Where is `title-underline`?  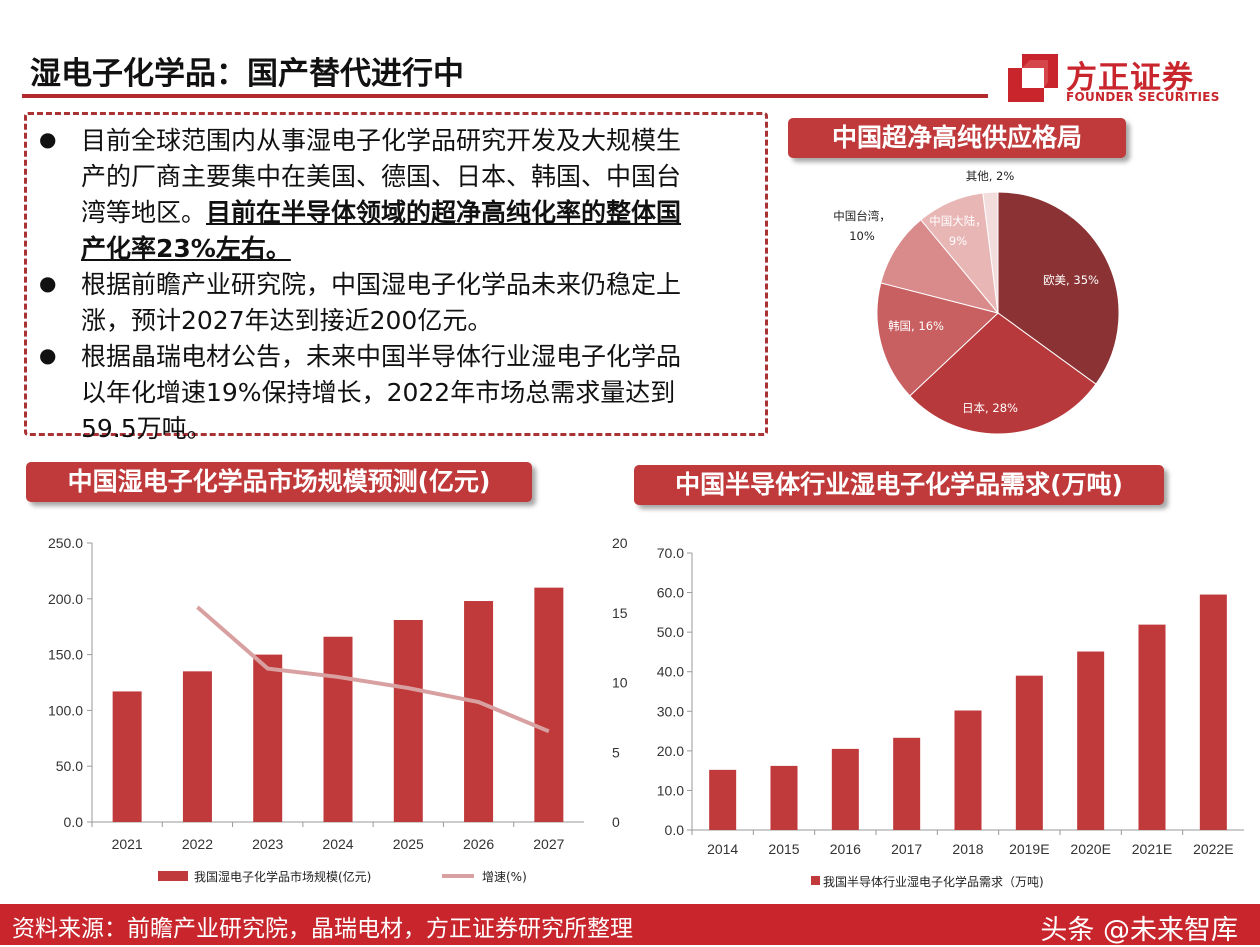 title-underline is located at coordinates (505, 96).